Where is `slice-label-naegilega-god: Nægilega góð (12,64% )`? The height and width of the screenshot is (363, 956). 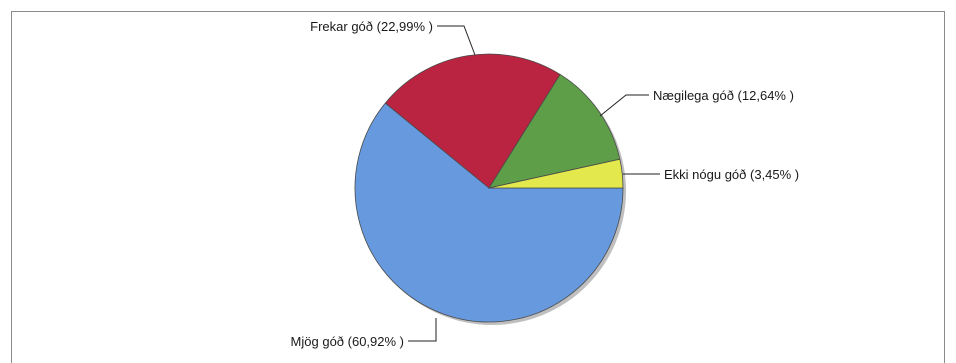
slice-label-naegilega-god: Nægilega góð (12,64% ) is located at coordinates (723, 95).